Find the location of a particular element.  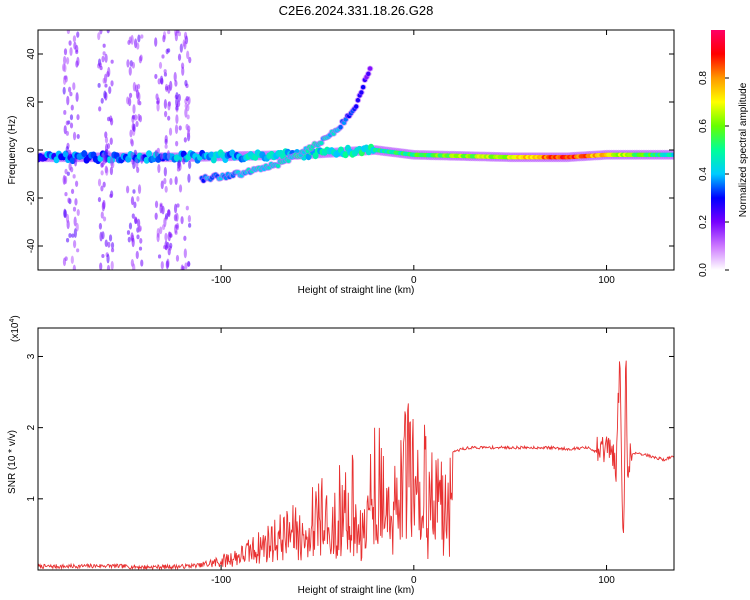

spectrogram-x-tick-label: 100 is located at coordinates (606, 280).